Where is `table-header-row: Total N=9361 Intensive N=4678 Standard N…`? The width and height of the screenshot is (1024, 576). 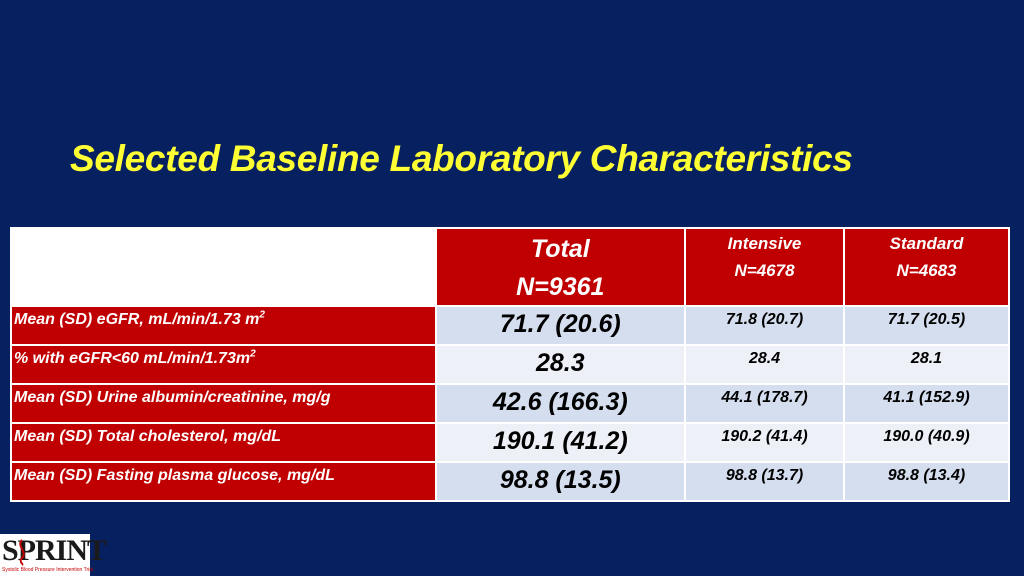 table-header-row: Total N=9361 Intensive N=4678 Standard N… is located at coordinates (510, 267).